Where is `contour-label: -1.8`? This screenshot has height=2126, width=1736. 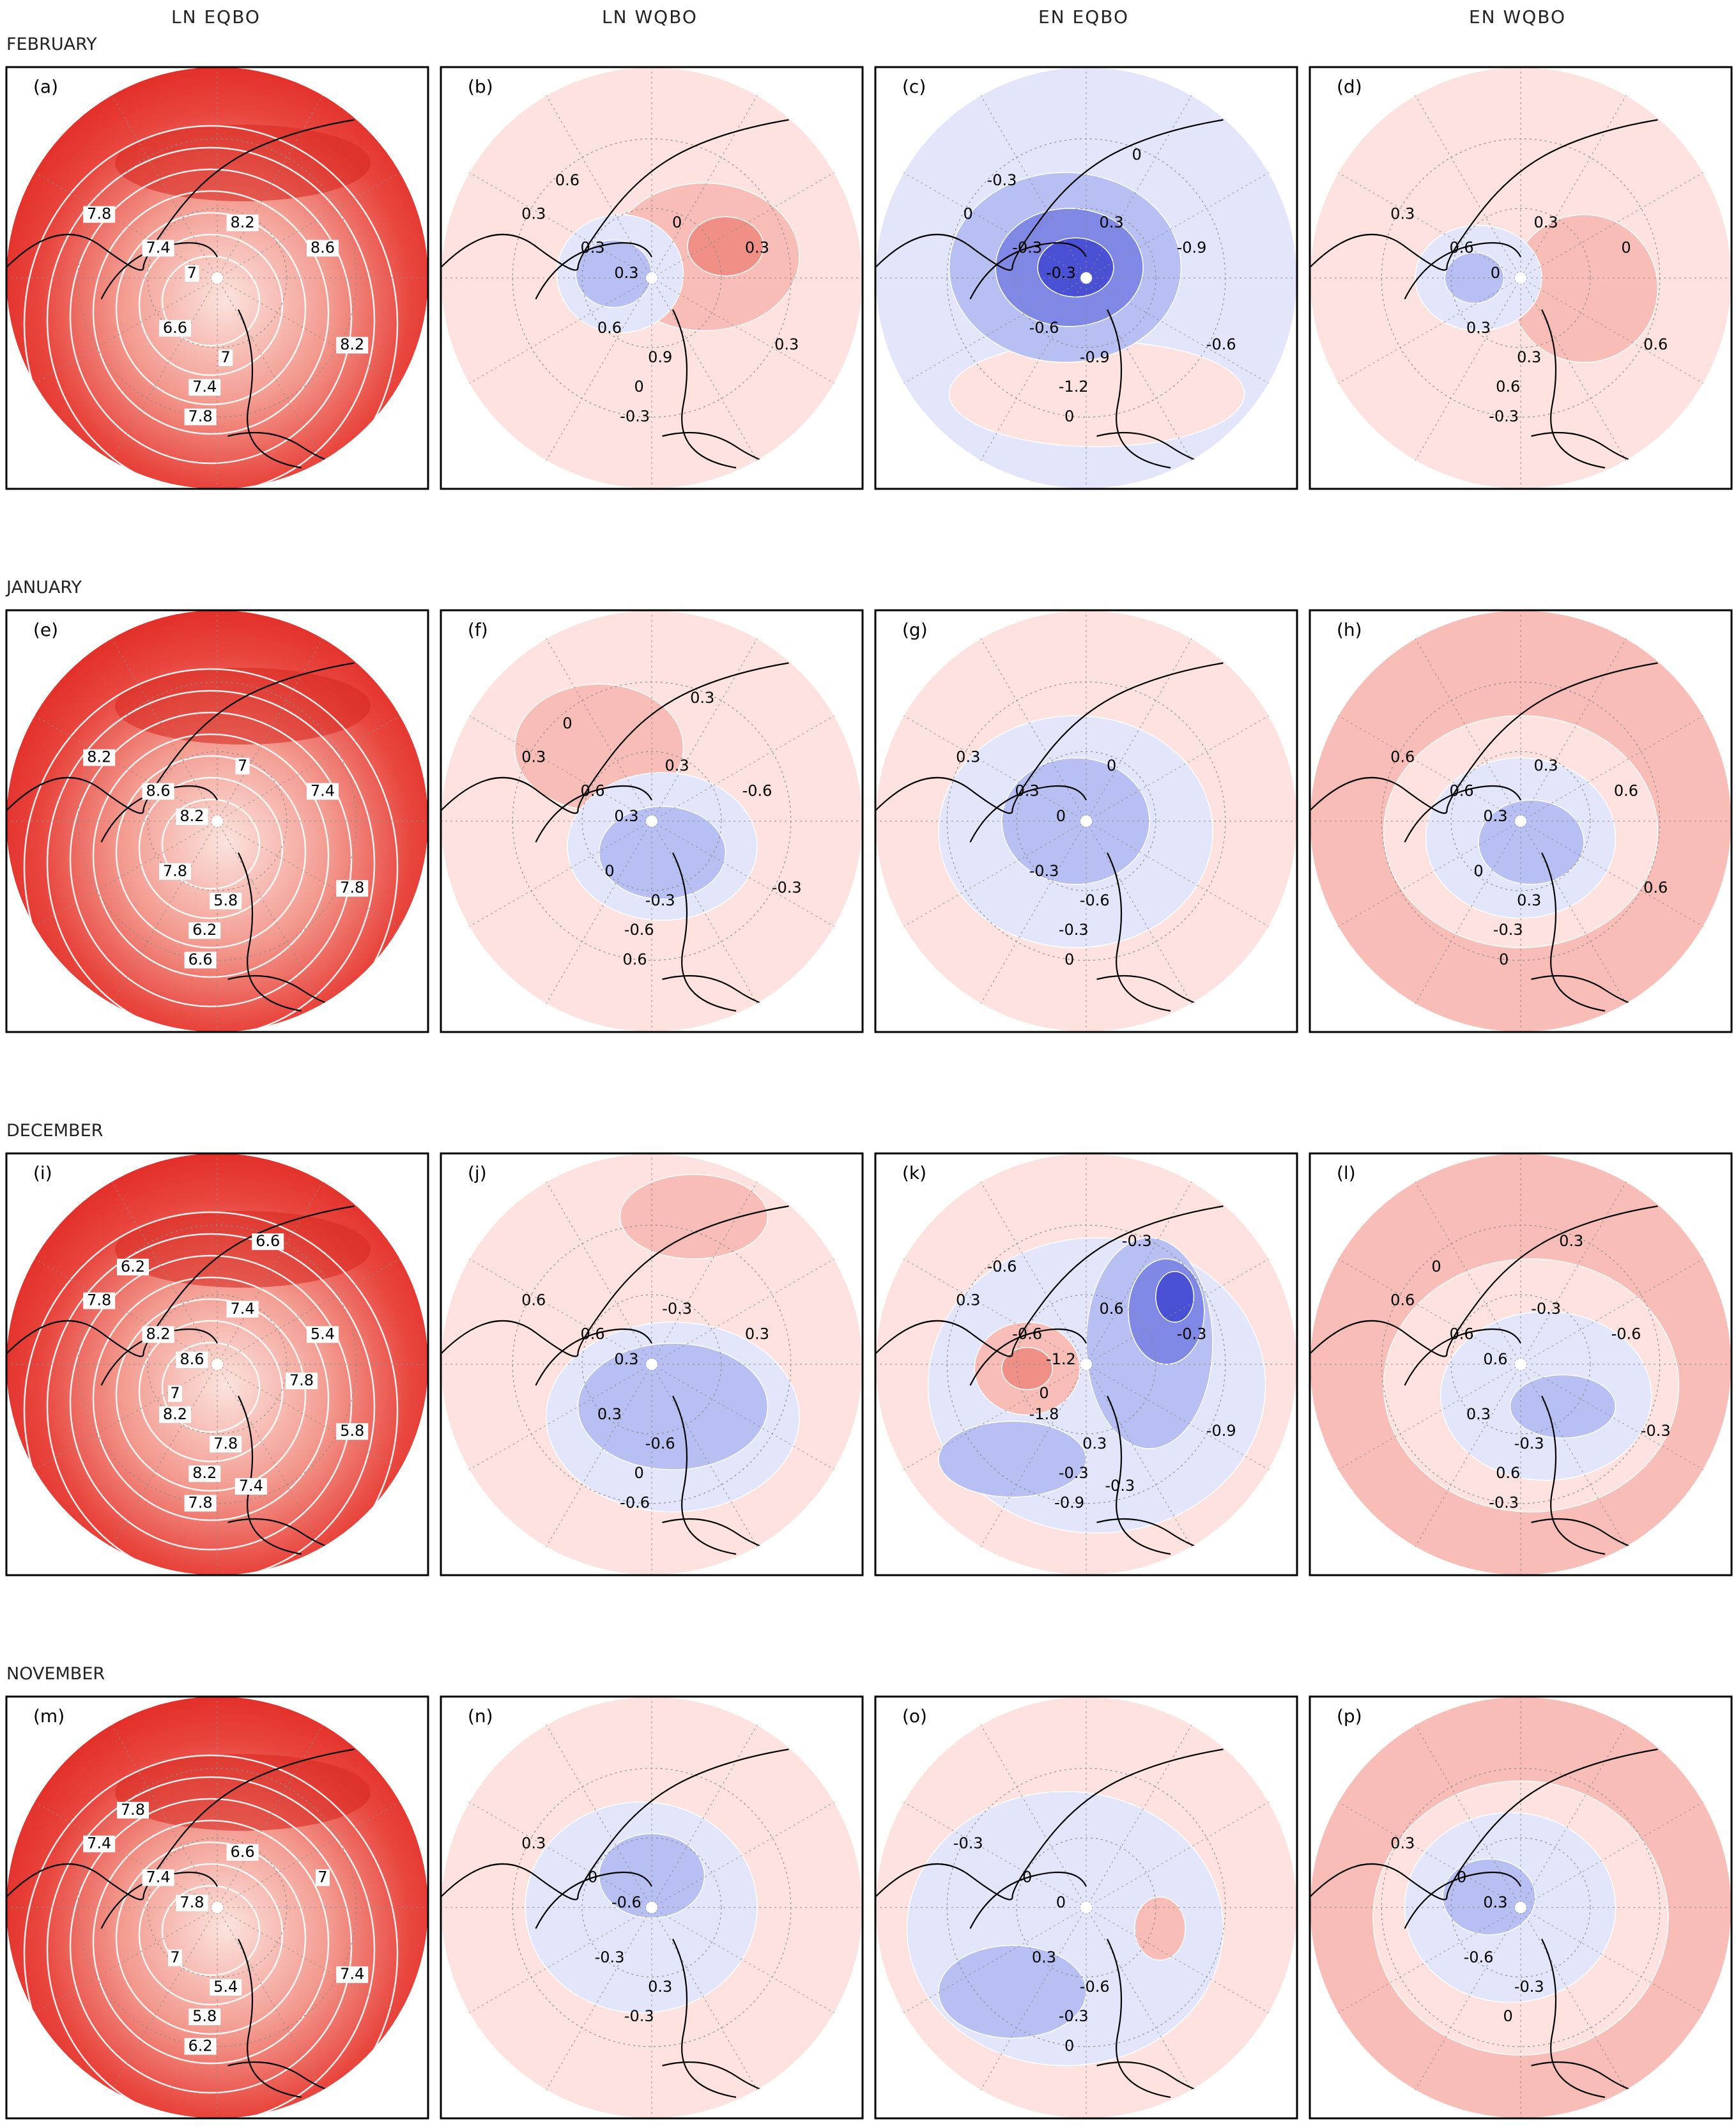 contour-label: -1.8 is located at coordinates (1044, 1414).